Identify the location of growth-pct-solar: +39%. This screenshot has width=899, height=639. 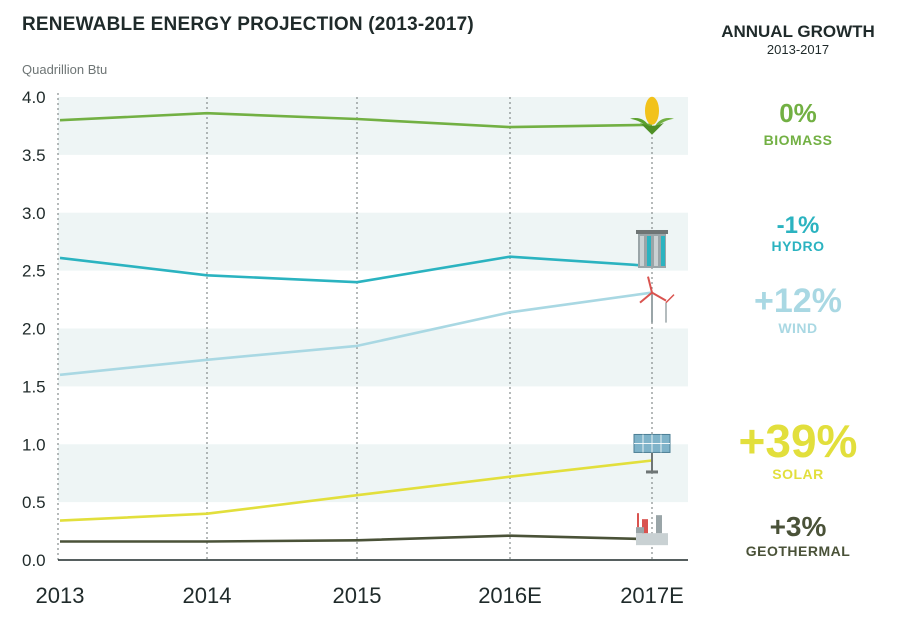
(798, 441).